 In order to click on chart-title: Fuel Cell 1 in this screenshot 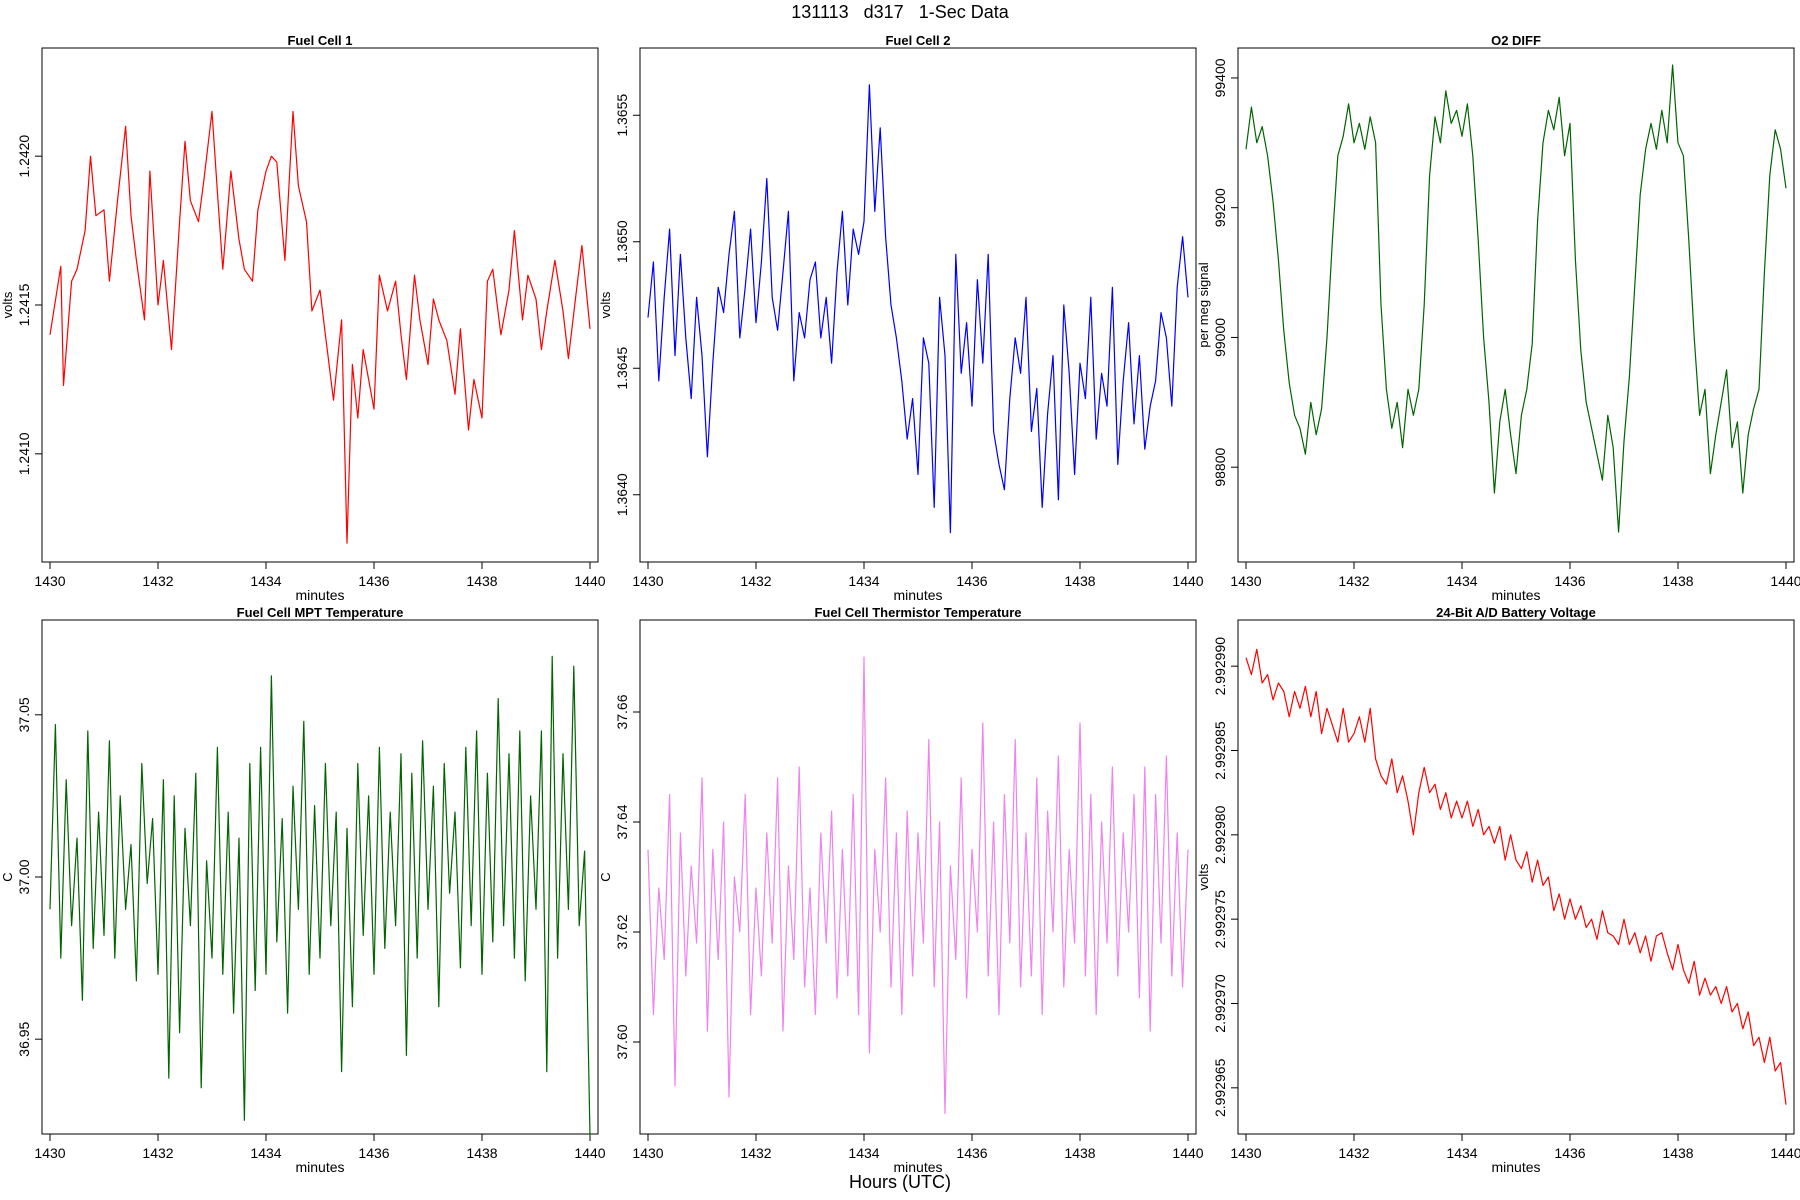, I will do `click(319, 40)`.